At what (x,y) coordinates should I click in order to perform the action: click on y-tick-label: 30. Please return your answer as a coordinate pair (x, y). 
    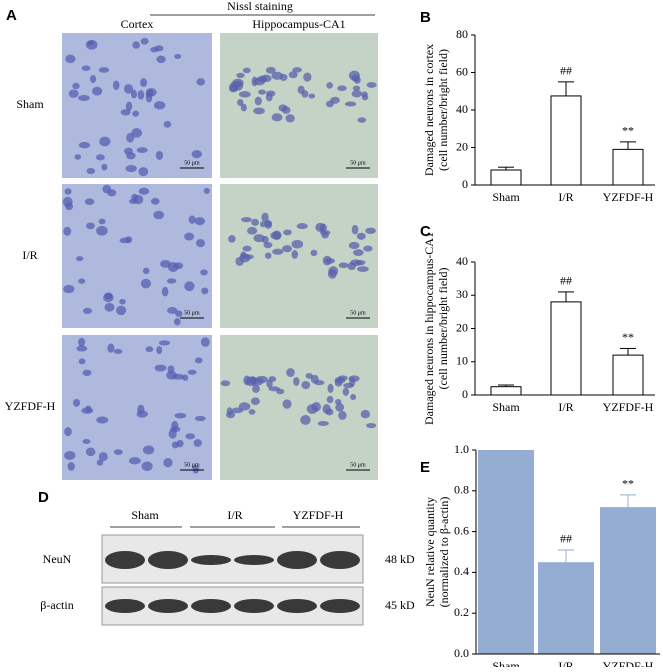
    Looking at the image, I should click on (462, 294).